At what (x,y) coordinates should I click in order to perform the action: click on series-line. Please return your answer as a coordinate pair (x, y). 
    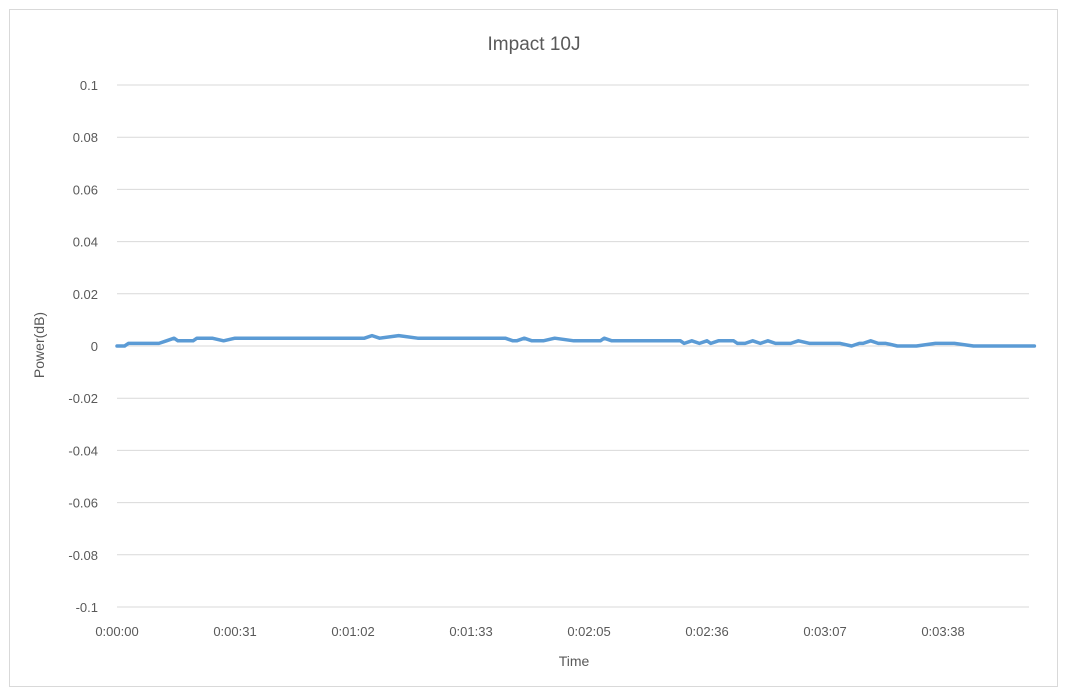
    Looking at the image, I should click on (576, 340).